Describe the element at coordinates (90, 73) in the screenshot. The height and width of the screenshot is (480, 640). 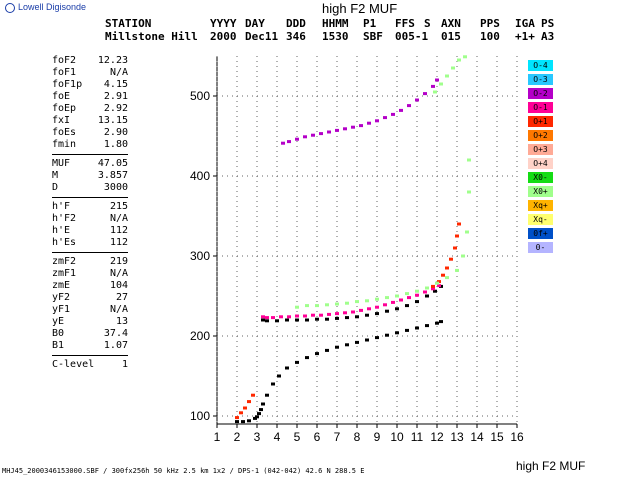
I see `param-row: foF1 N/A` at that location.